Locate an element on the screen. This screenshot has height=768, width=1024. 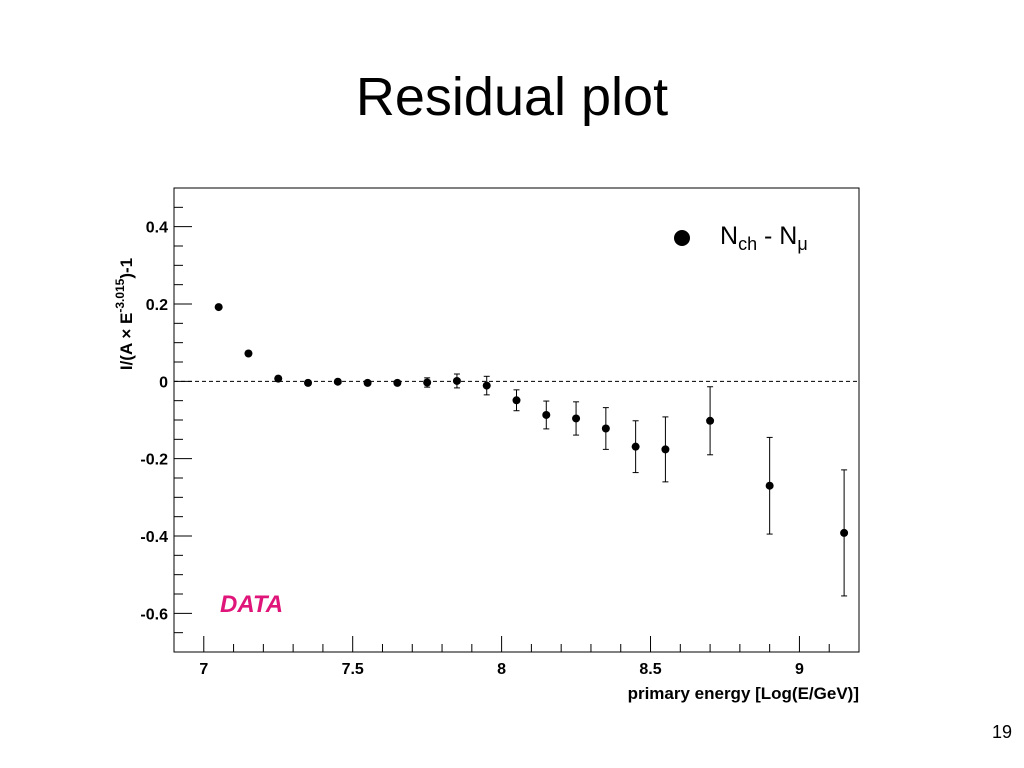
legend-marker is located at coordinates (682, 238).